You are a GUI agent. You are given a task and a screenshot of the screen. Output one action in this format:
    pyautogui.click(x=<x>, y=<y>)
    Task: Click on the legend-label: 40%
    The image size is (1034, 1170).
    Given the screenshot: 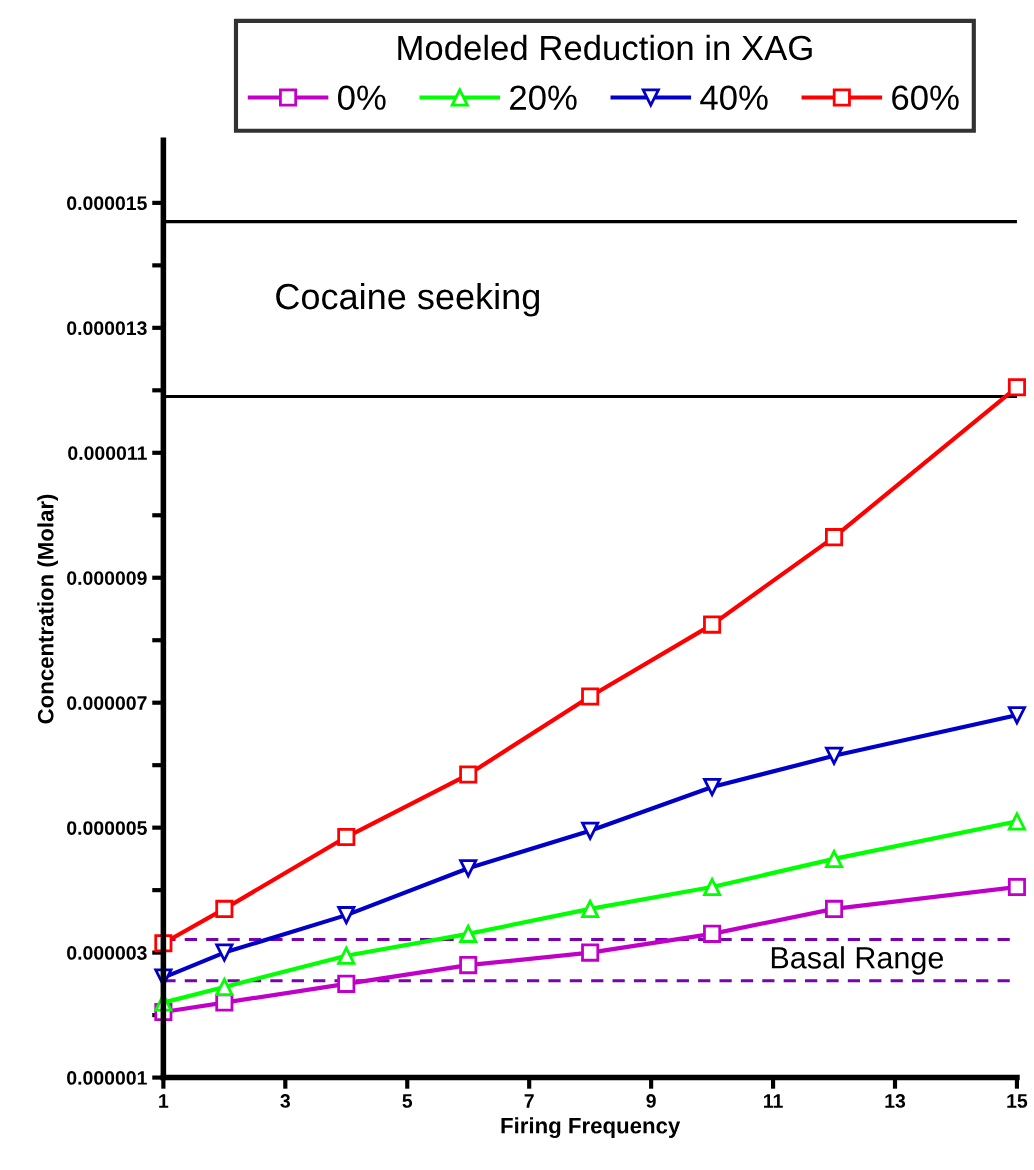 What is the action you would take?
    pyautogui.click(x=734, y=97)
    